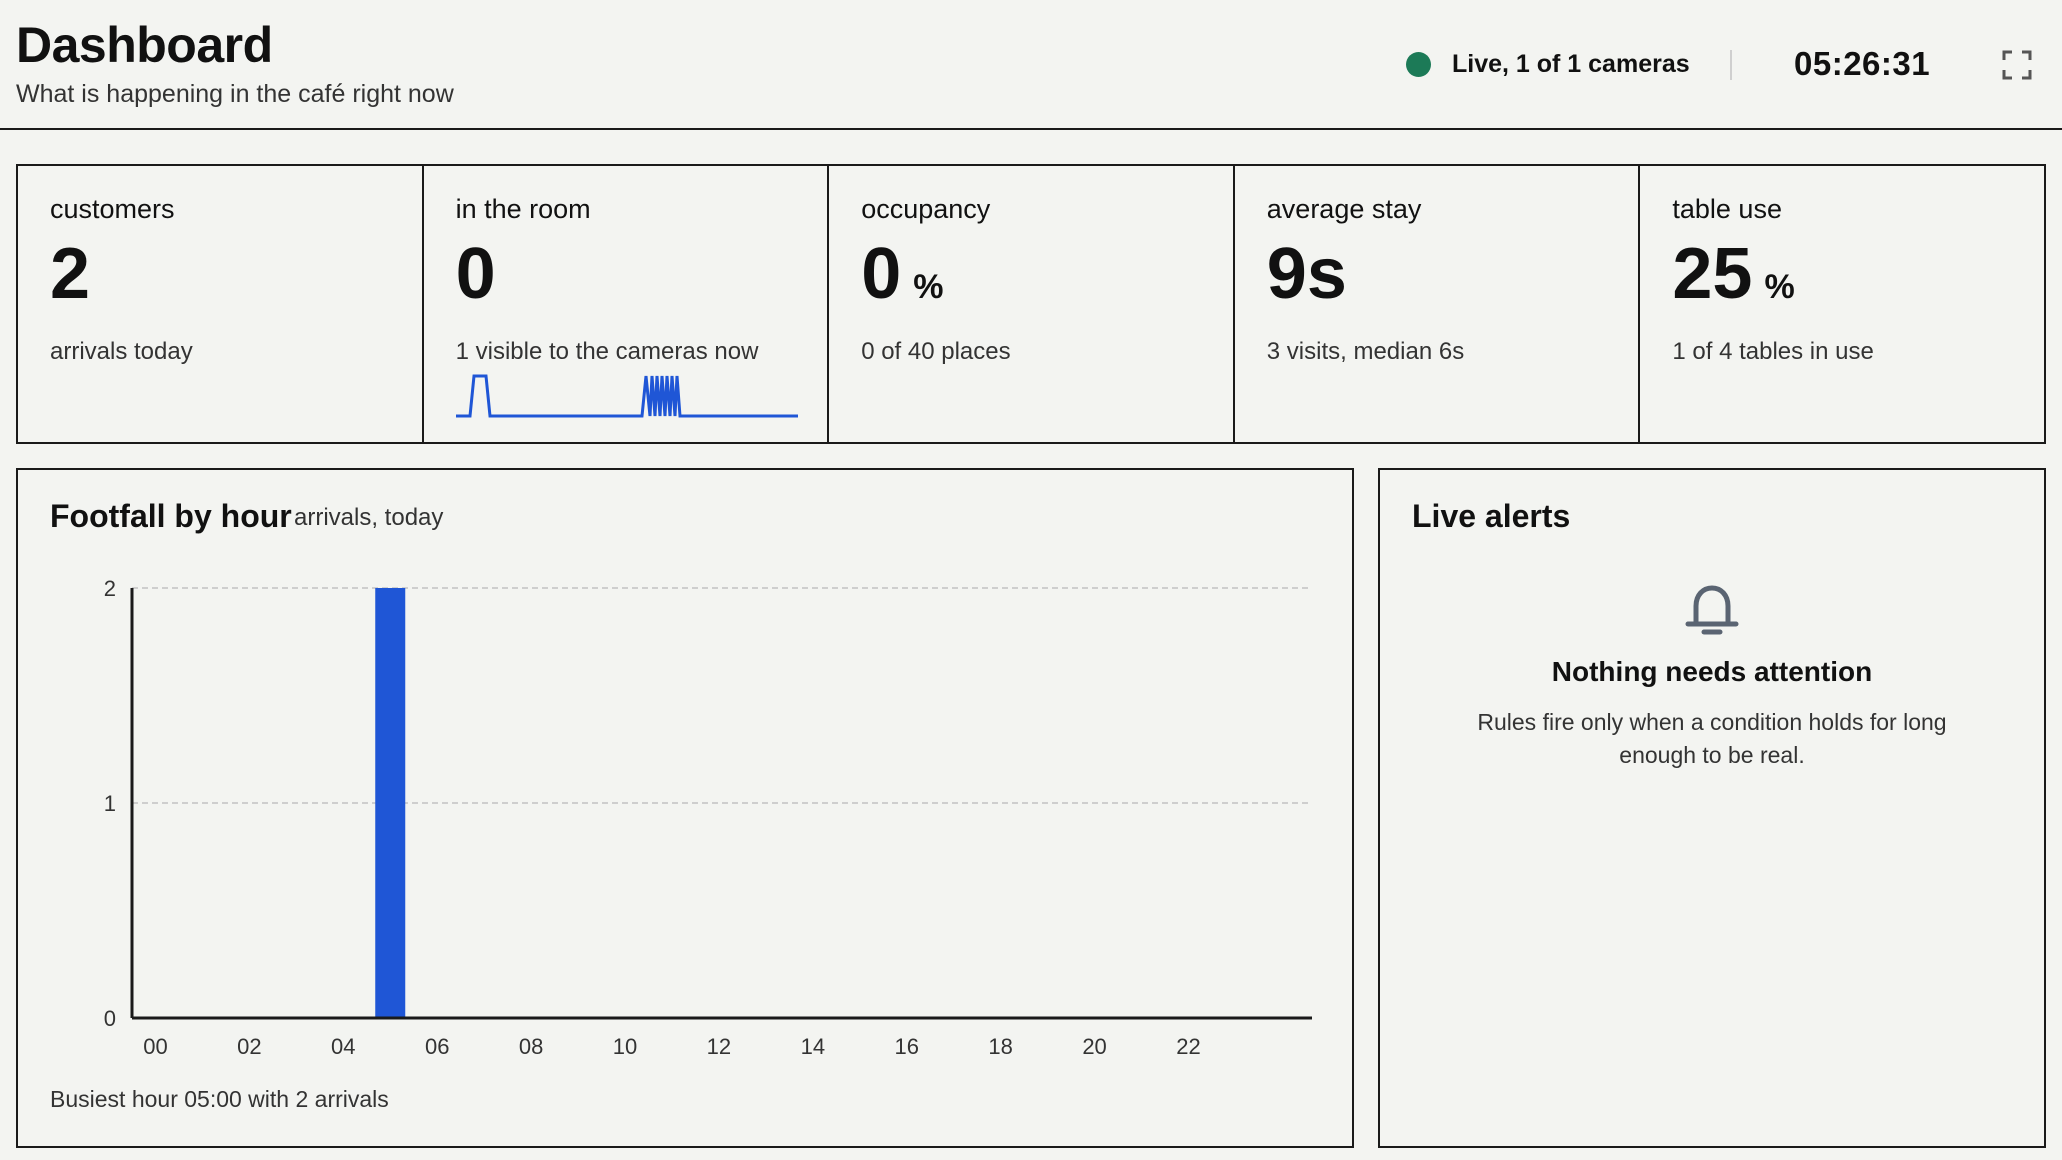 The image size is (2062, 1160). I want to click on y-tick-label: 0, so click(110, 1018).